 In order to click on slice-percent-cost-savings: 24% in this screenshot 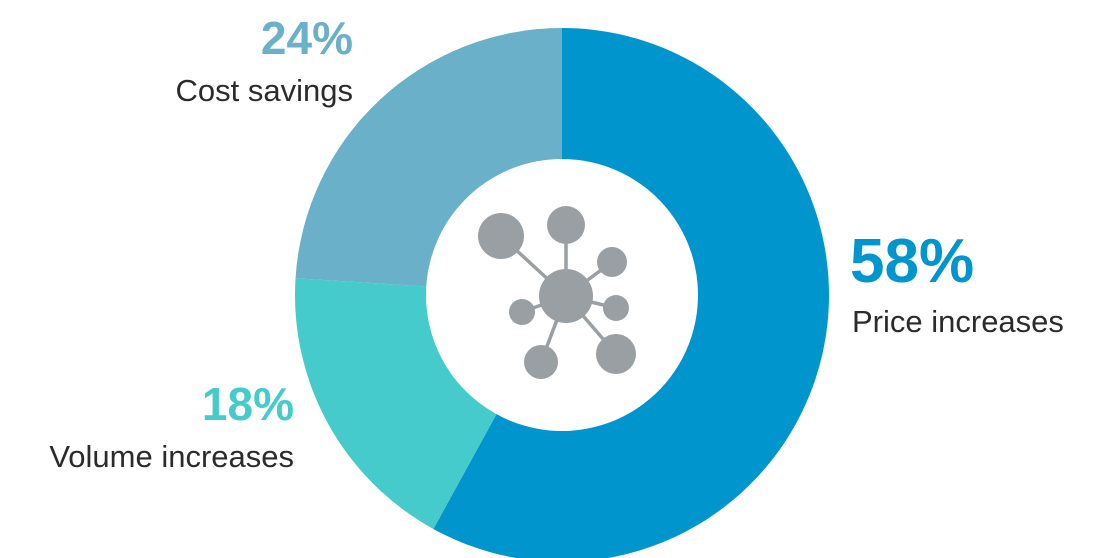, I will do `click(307, 38)`.